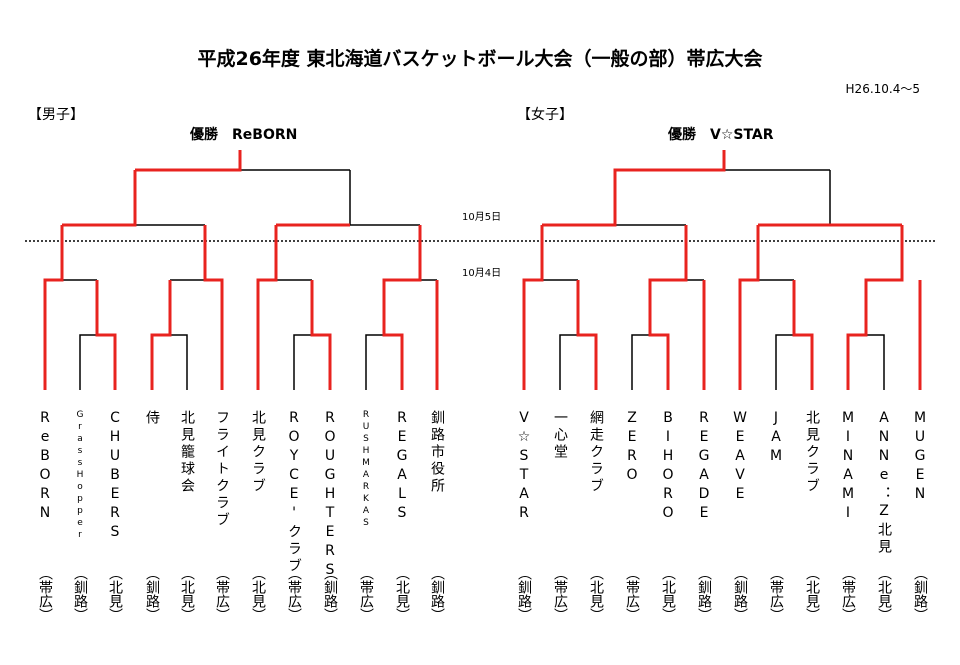  Describe the element at coordinates (152, 418) in the screenshot. I see `team-name: 侍` at that location.